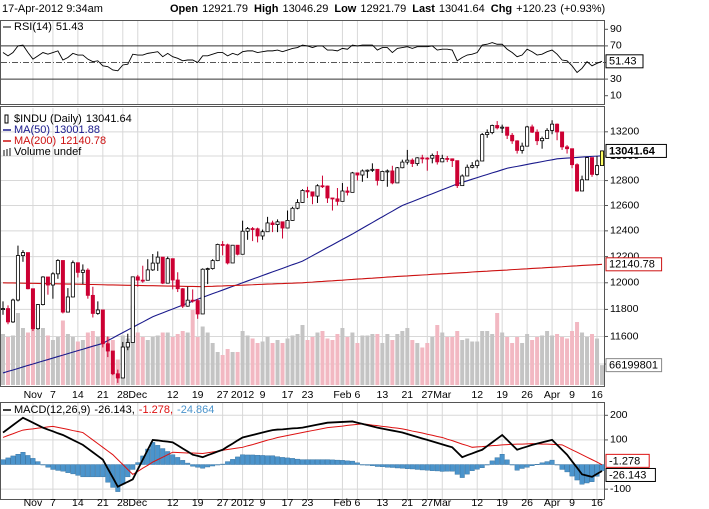 The image size is (709, 509). What do you see at coordinates (48, 152) in the screenshot?
I see `legend-entry: Volume undef` at bounding box center [48, 152].